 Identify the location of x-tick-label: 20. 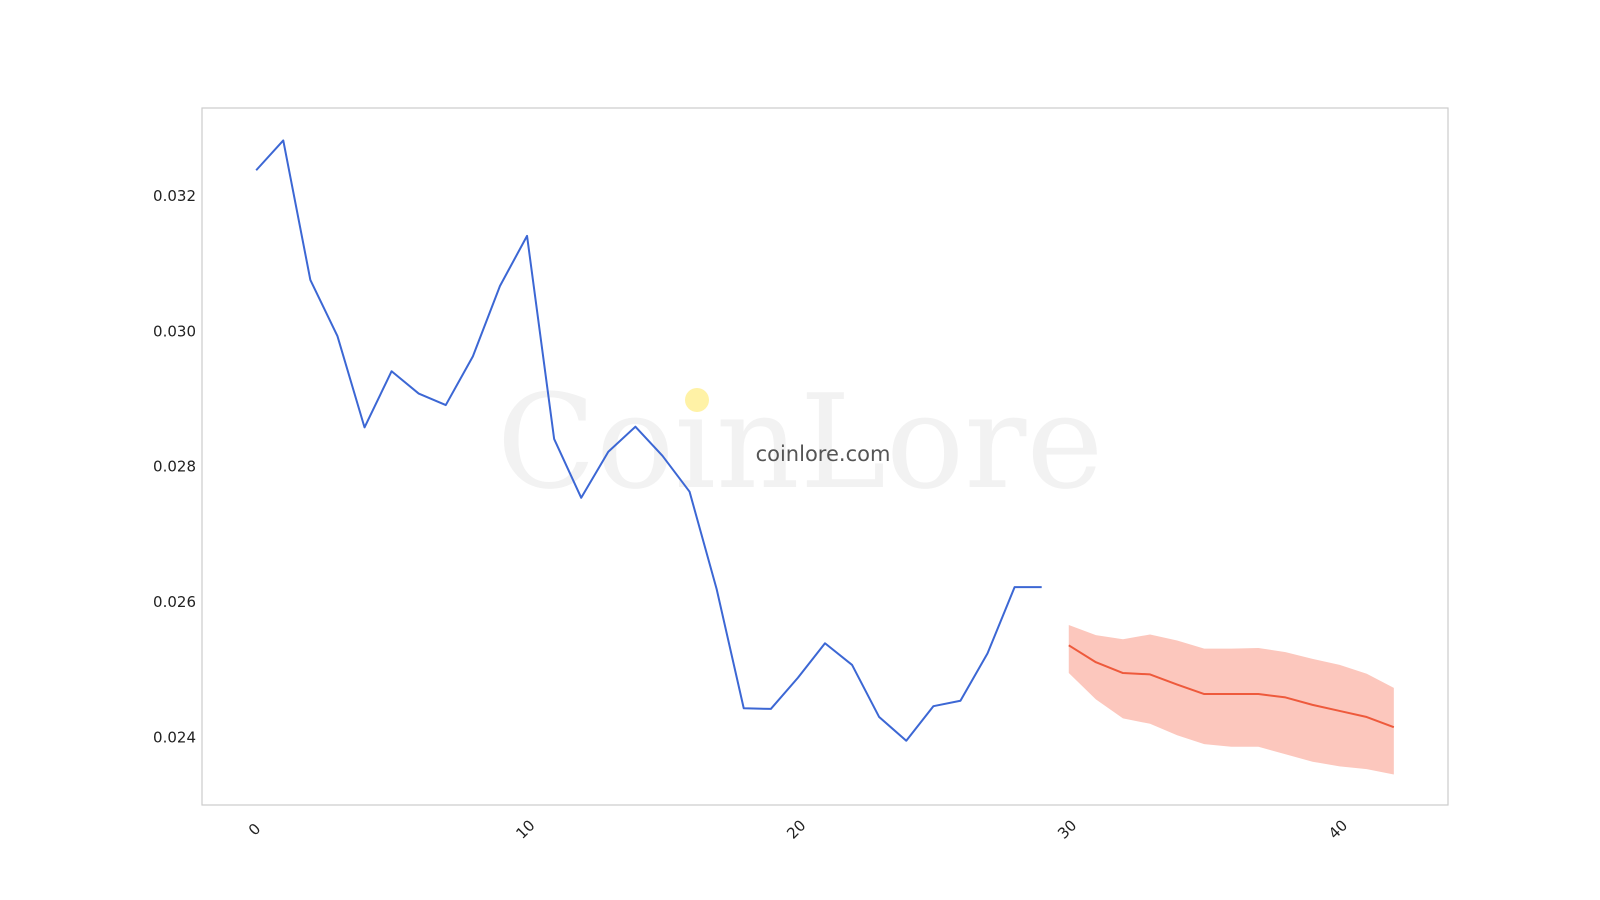
(796, 829).